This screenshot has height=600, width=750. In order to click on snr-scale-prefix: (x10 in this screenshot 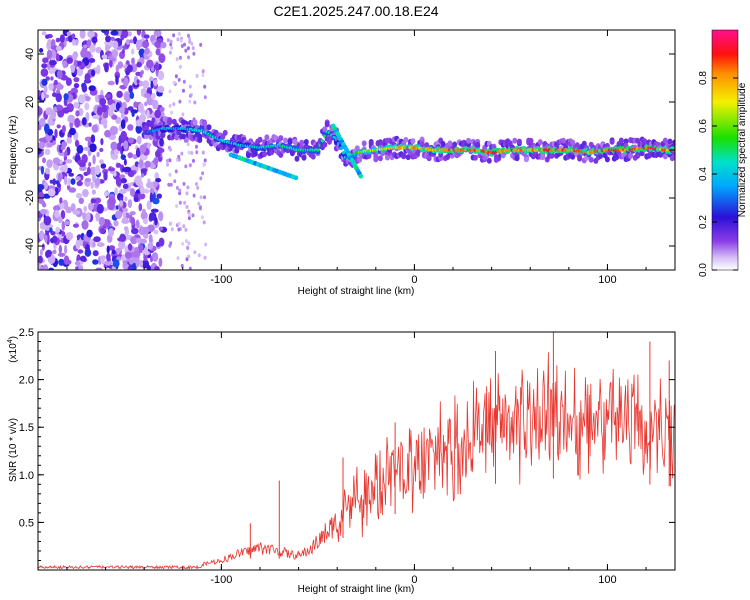, I will do `click(13, 353)`.